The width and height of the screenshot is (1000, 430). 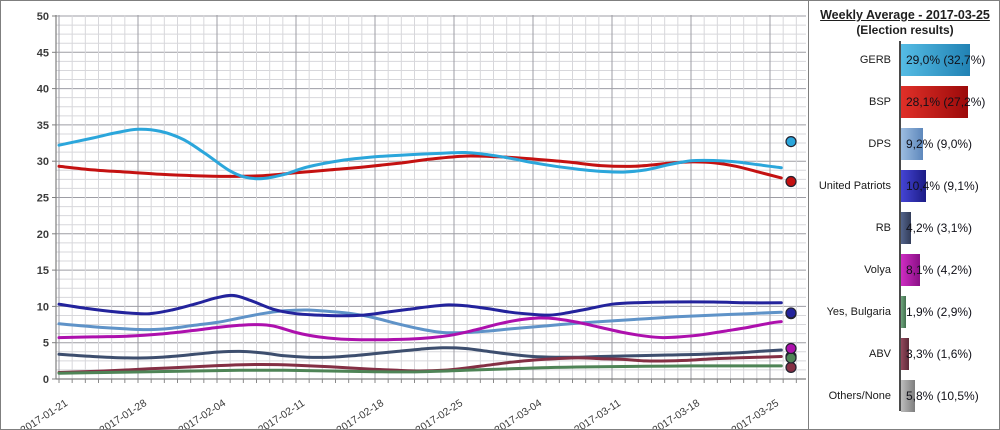 I want to click on legend-party-label: United Patriots, so click(x=854, y=186).